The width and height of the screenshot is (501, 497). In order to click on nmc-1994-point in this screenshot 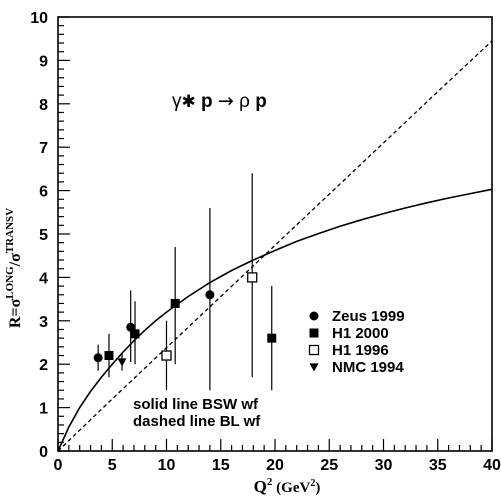, I will do `click(122, 362)`.